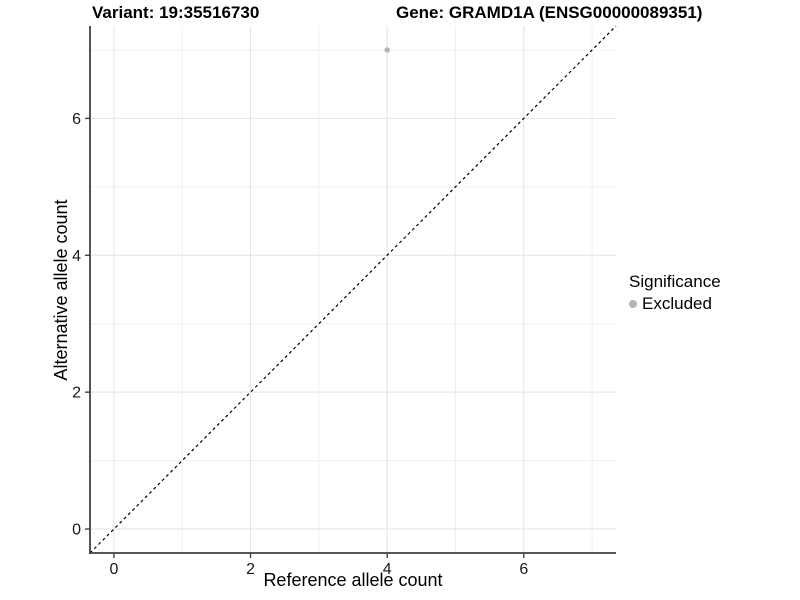 The height and width of the screenshot is (600, 800). I want to click on x-tick-label: 0, so click(113, 569).